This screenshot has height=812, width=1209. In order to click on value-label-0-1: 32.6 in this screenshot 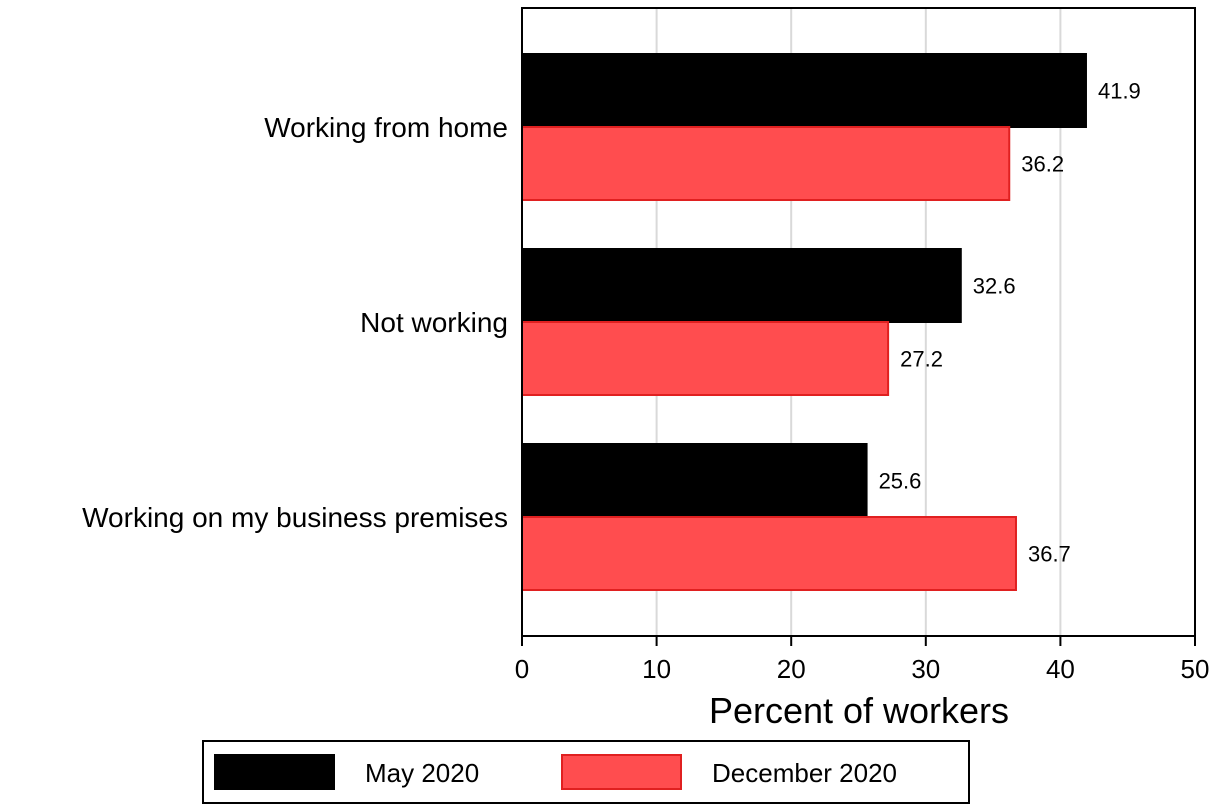, I will do `click(994, 286)`.